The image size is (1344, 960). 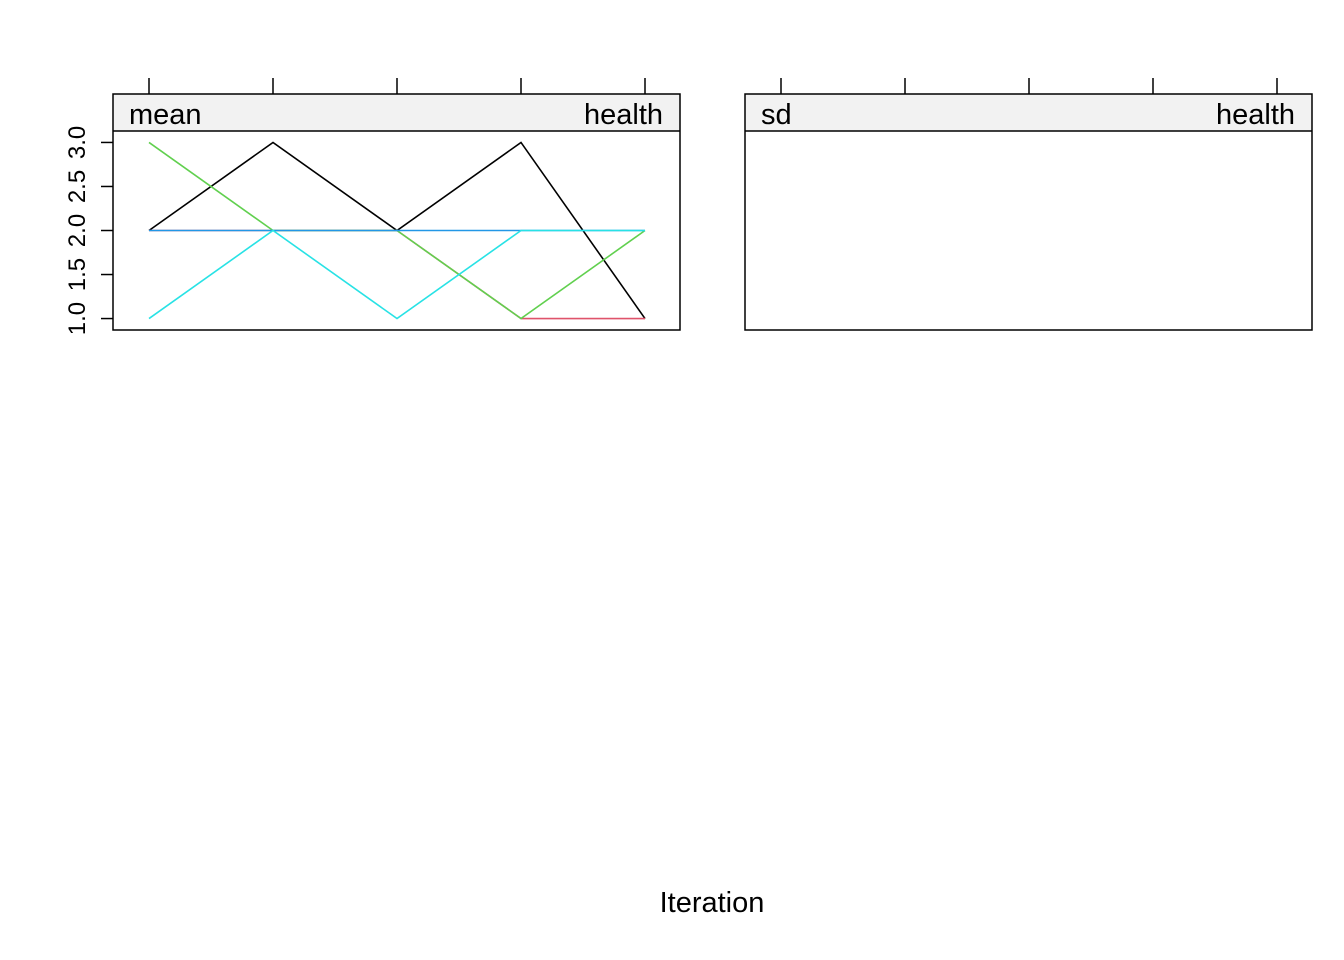 I want to click on y-tick-label: 3.0, so click(x=77, y=142).